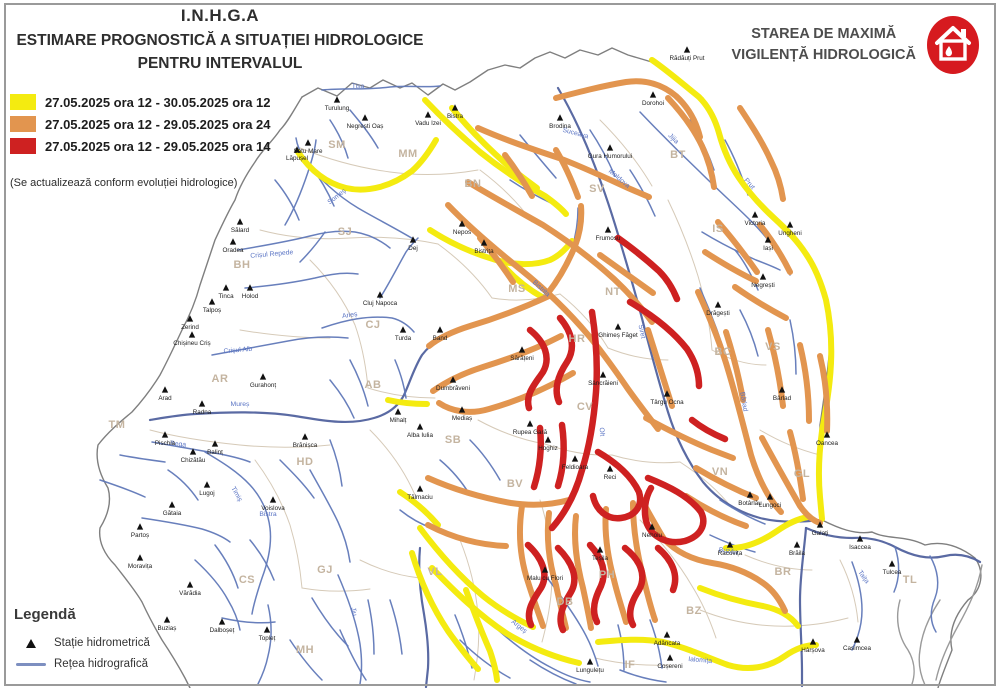  What do you see at coordinates (694, 611) in the screenshot?
I see `county-code-BZ: BZ` at bounding box center [694, 611].